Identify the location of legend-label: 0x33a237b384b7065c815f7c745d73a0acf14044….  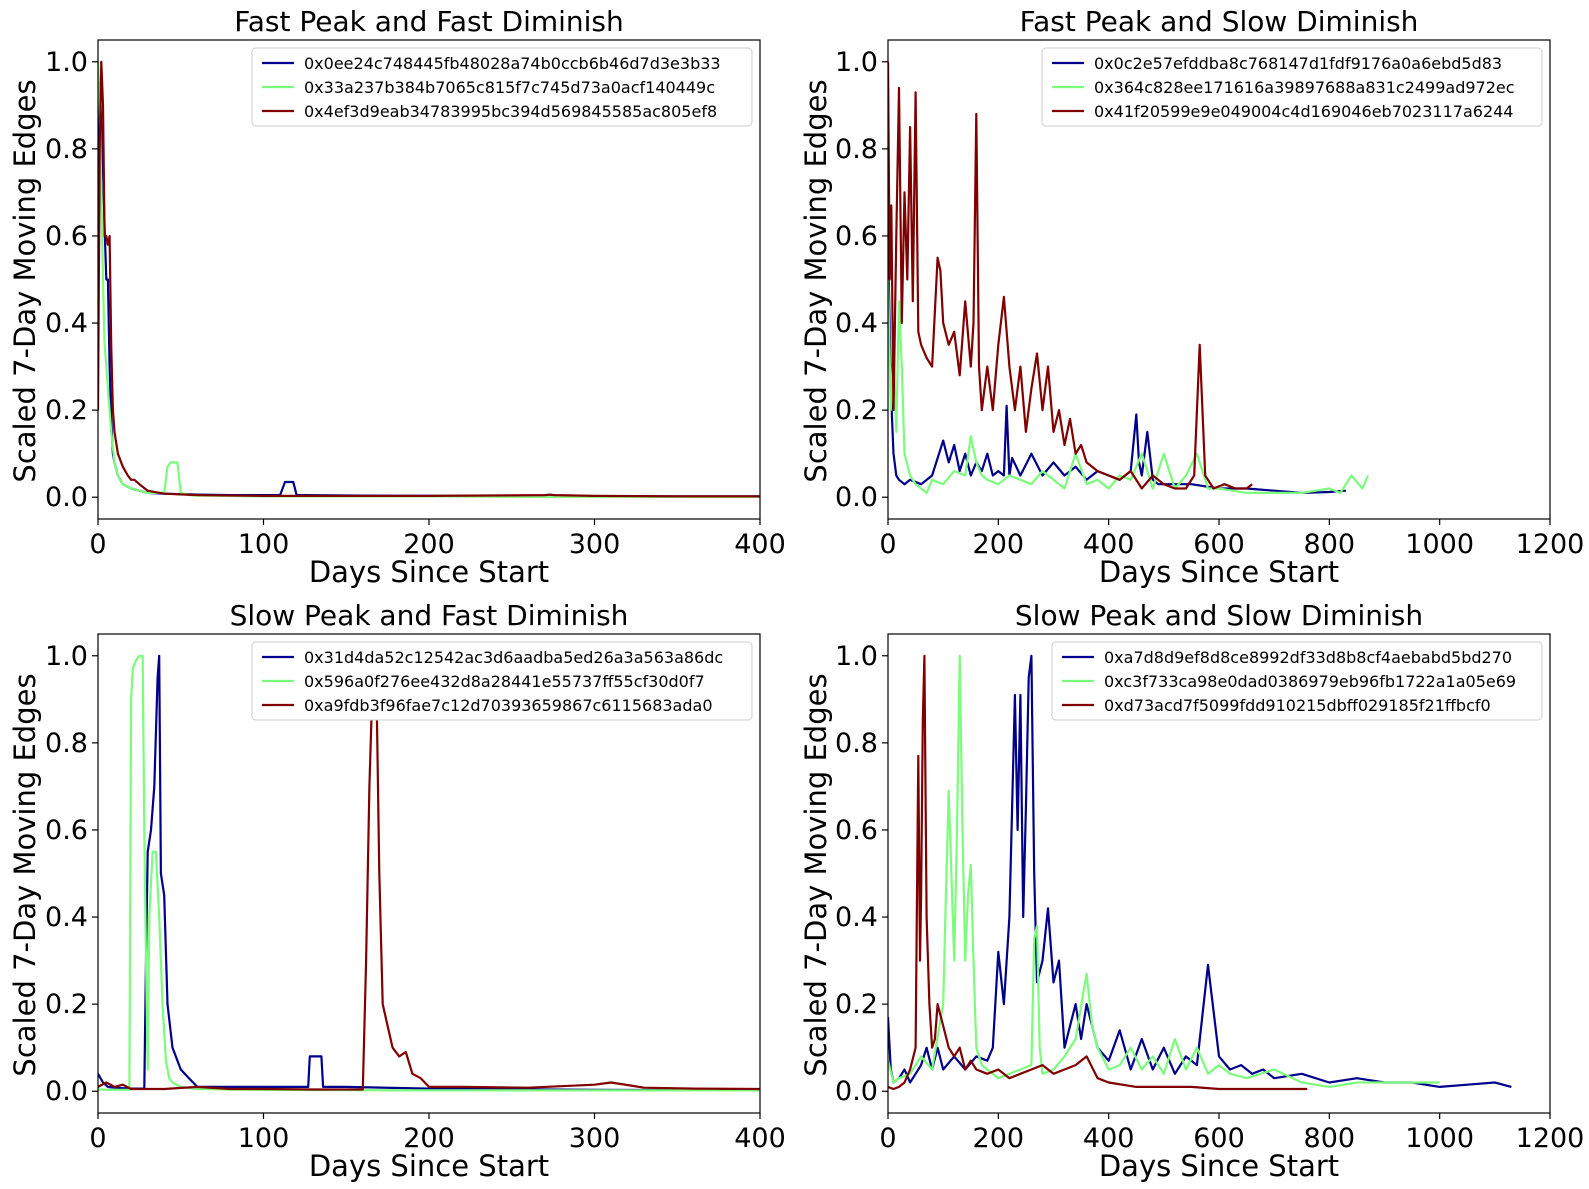
(509, 87).